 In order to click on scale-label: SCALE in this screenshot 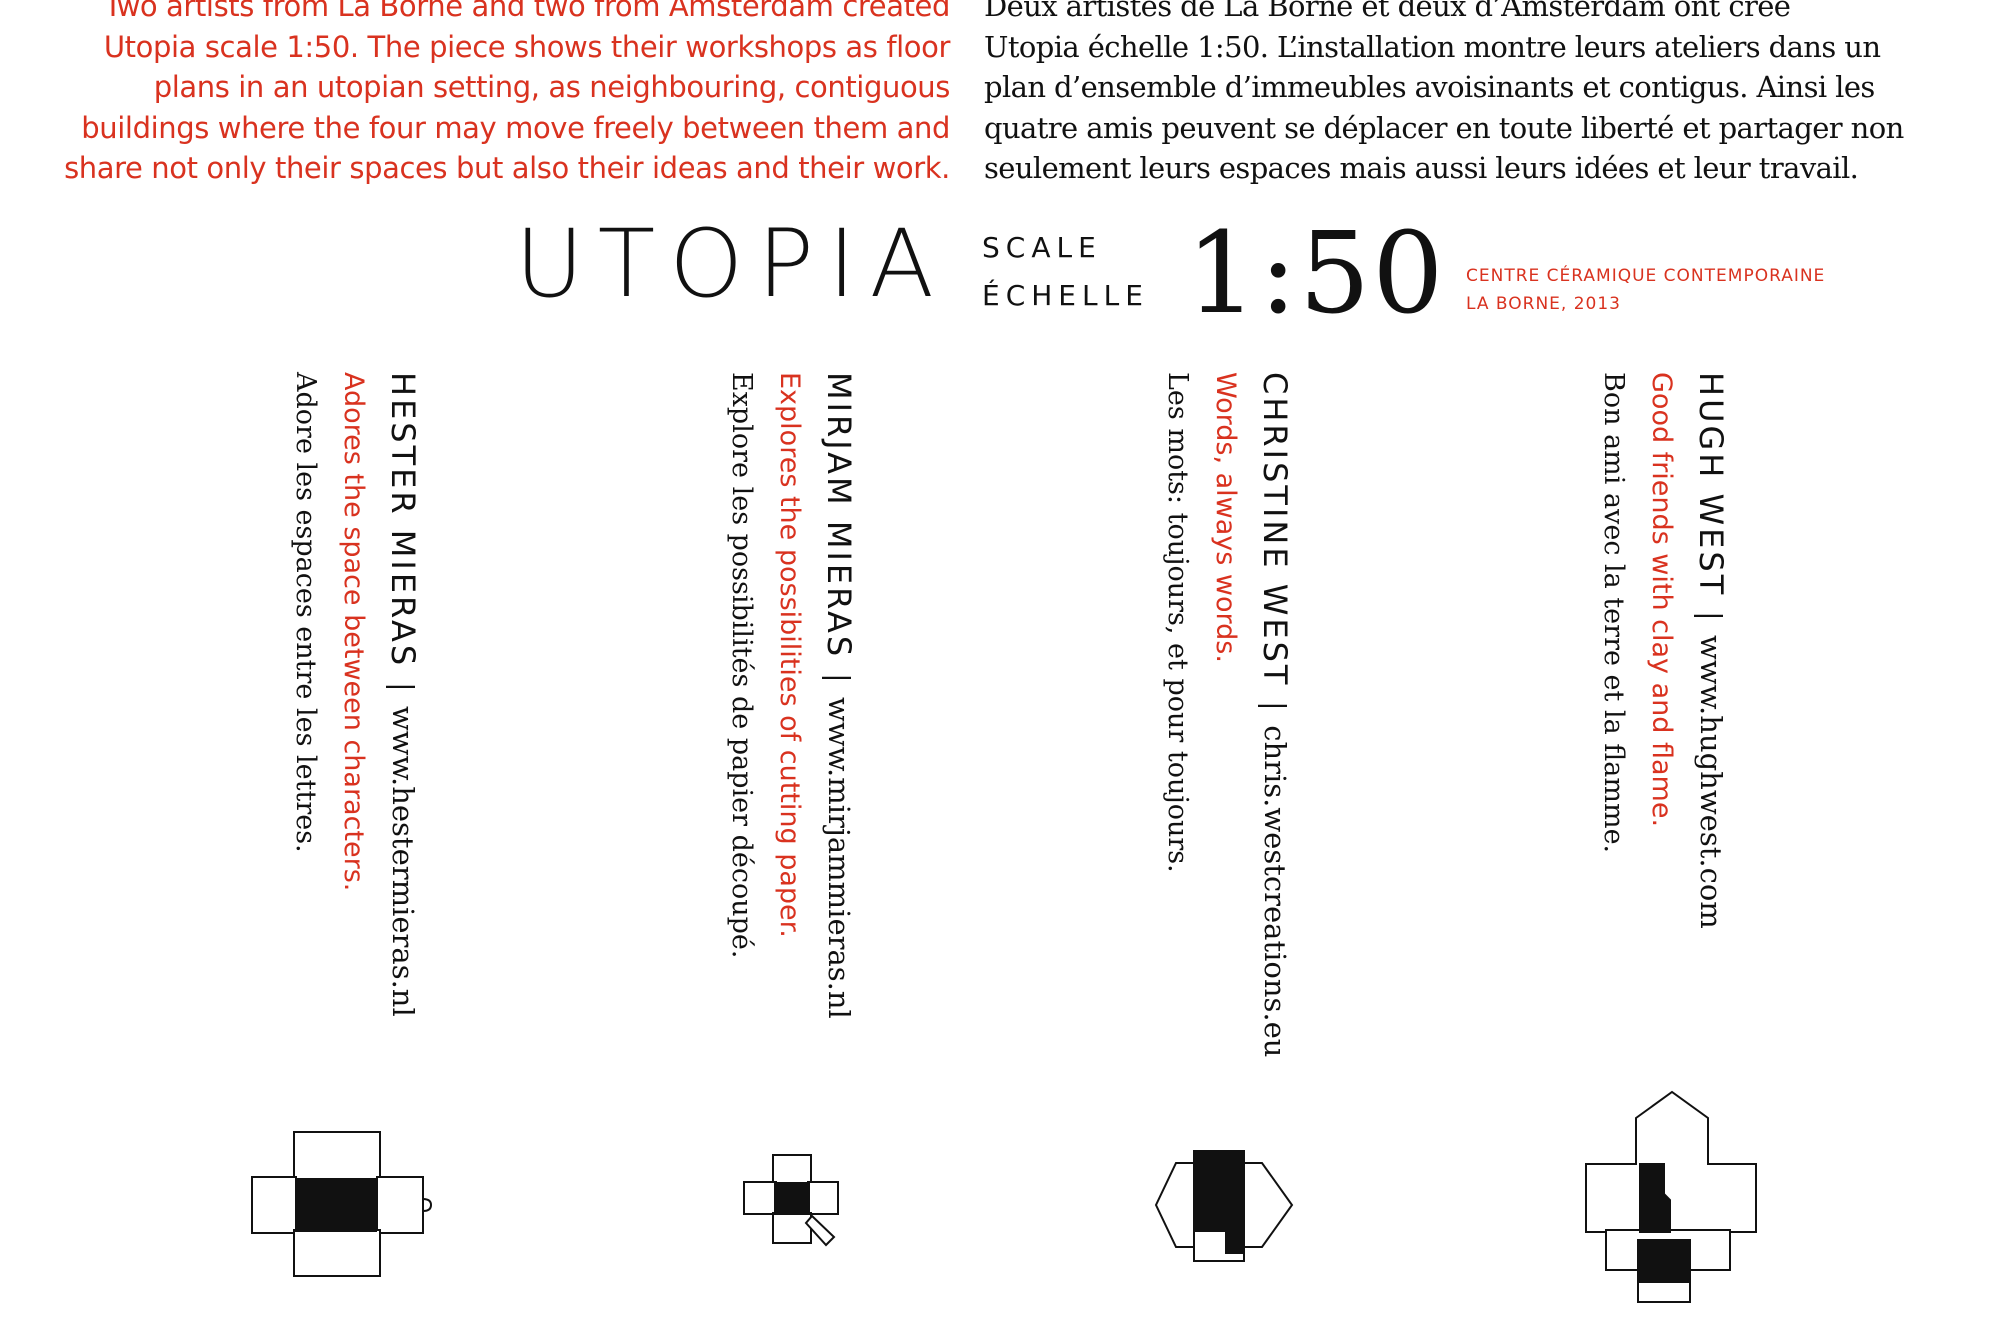, I will do `click(1042, 247)`.